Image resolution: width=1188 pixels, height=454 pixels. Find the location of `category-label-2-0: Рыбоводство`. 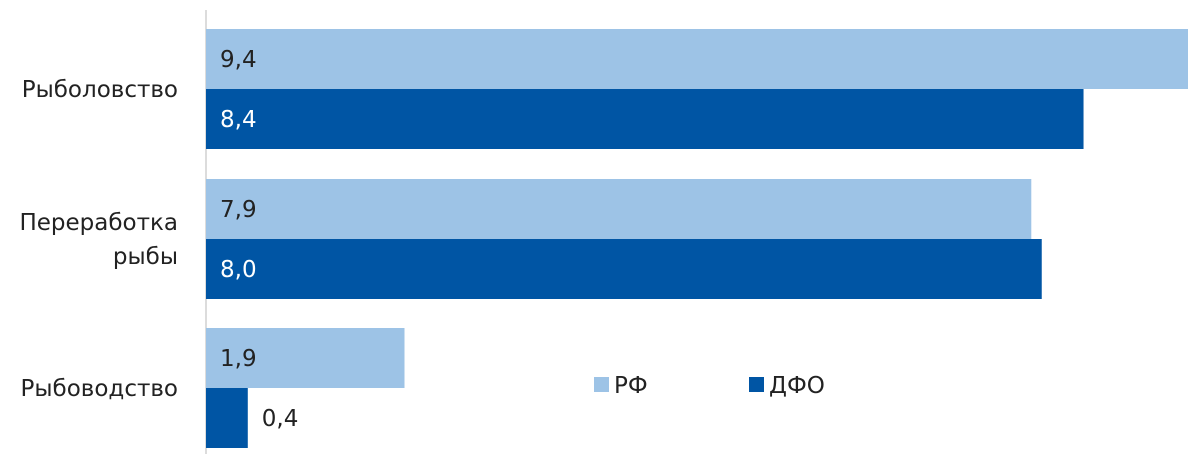

category-label-2-0: Рыбоводство is located at coordinates (100, 389).